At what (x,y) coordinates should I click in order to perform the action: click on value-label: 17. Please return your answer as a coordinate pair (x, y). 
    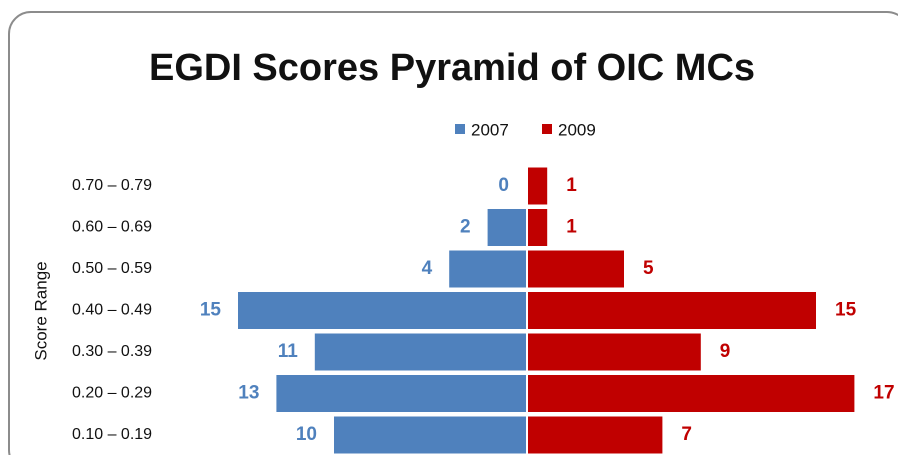
    Looking at the image, I should click on (883, 393).